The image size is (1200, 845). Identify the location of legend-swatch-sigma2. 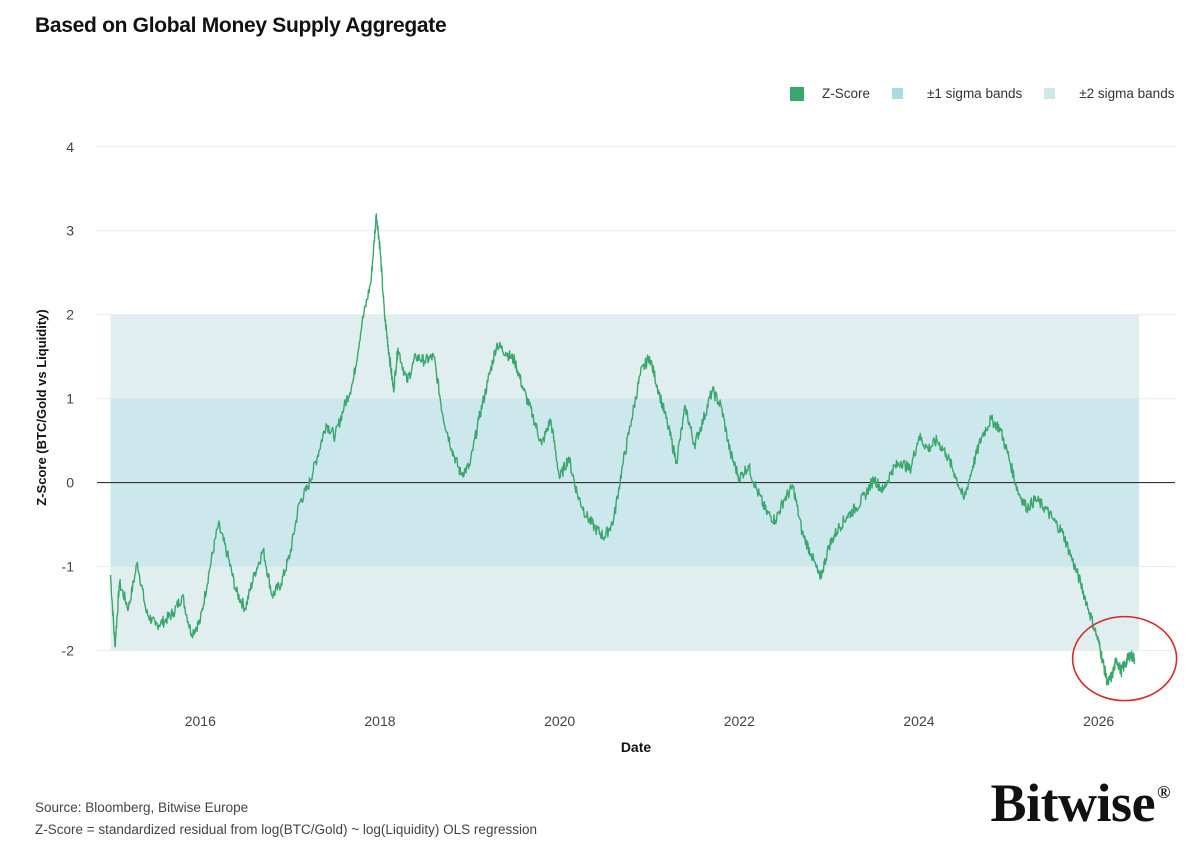
(1050, 93).